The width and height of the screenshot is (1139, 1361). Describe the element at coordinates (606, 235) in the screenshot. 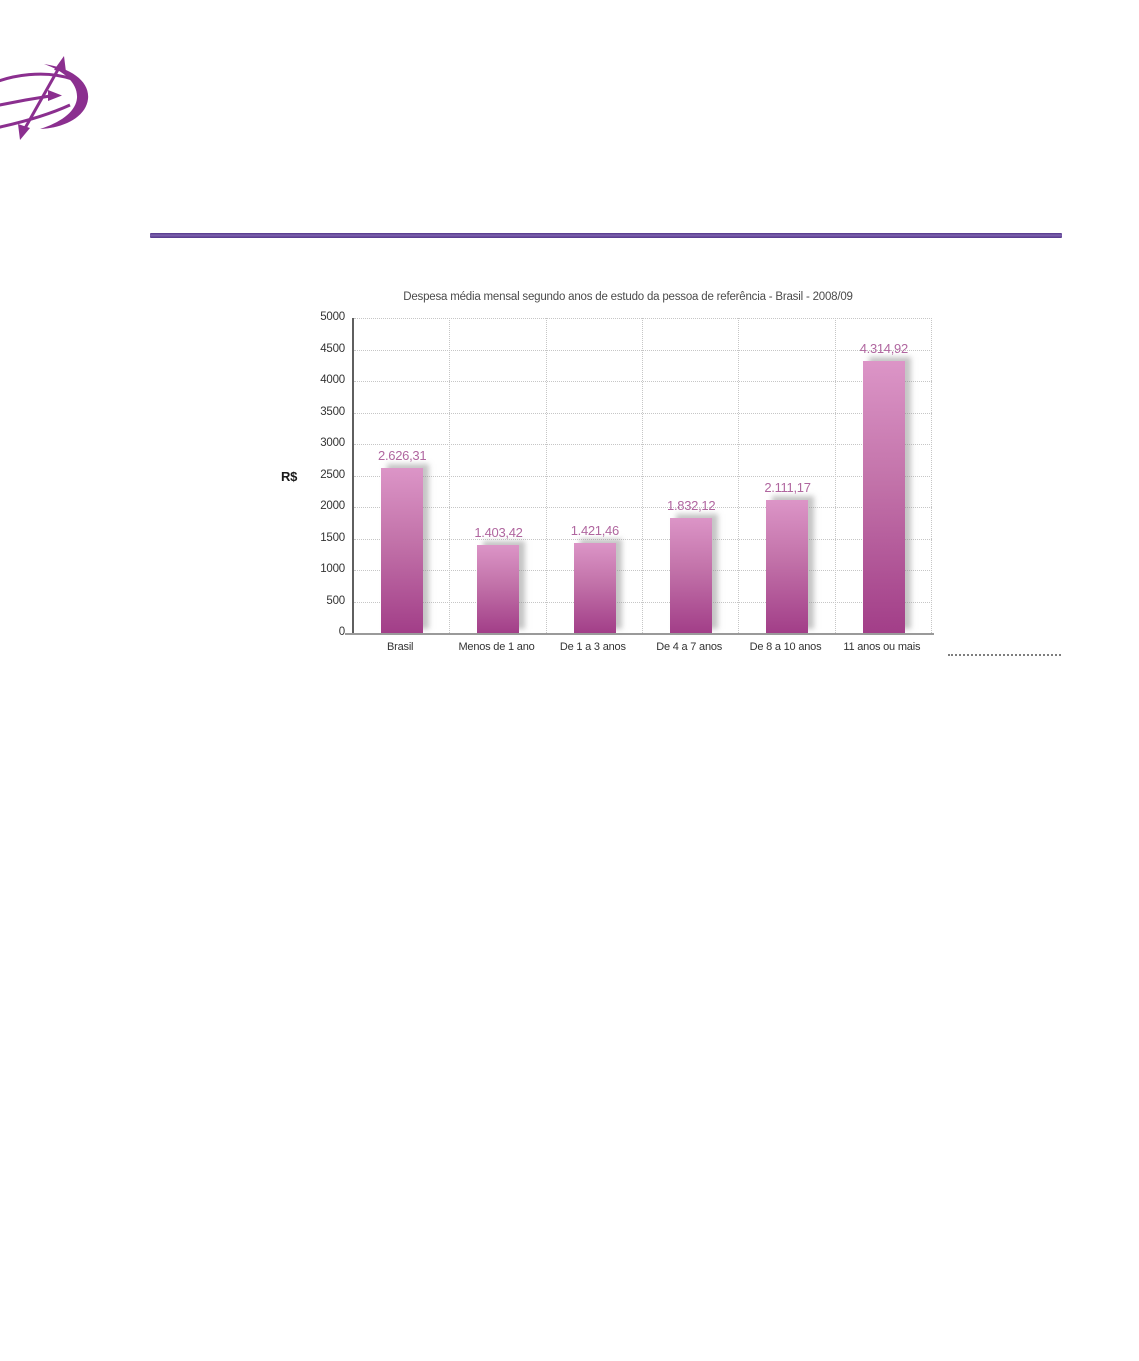

I see `header-divider-line` at that location.